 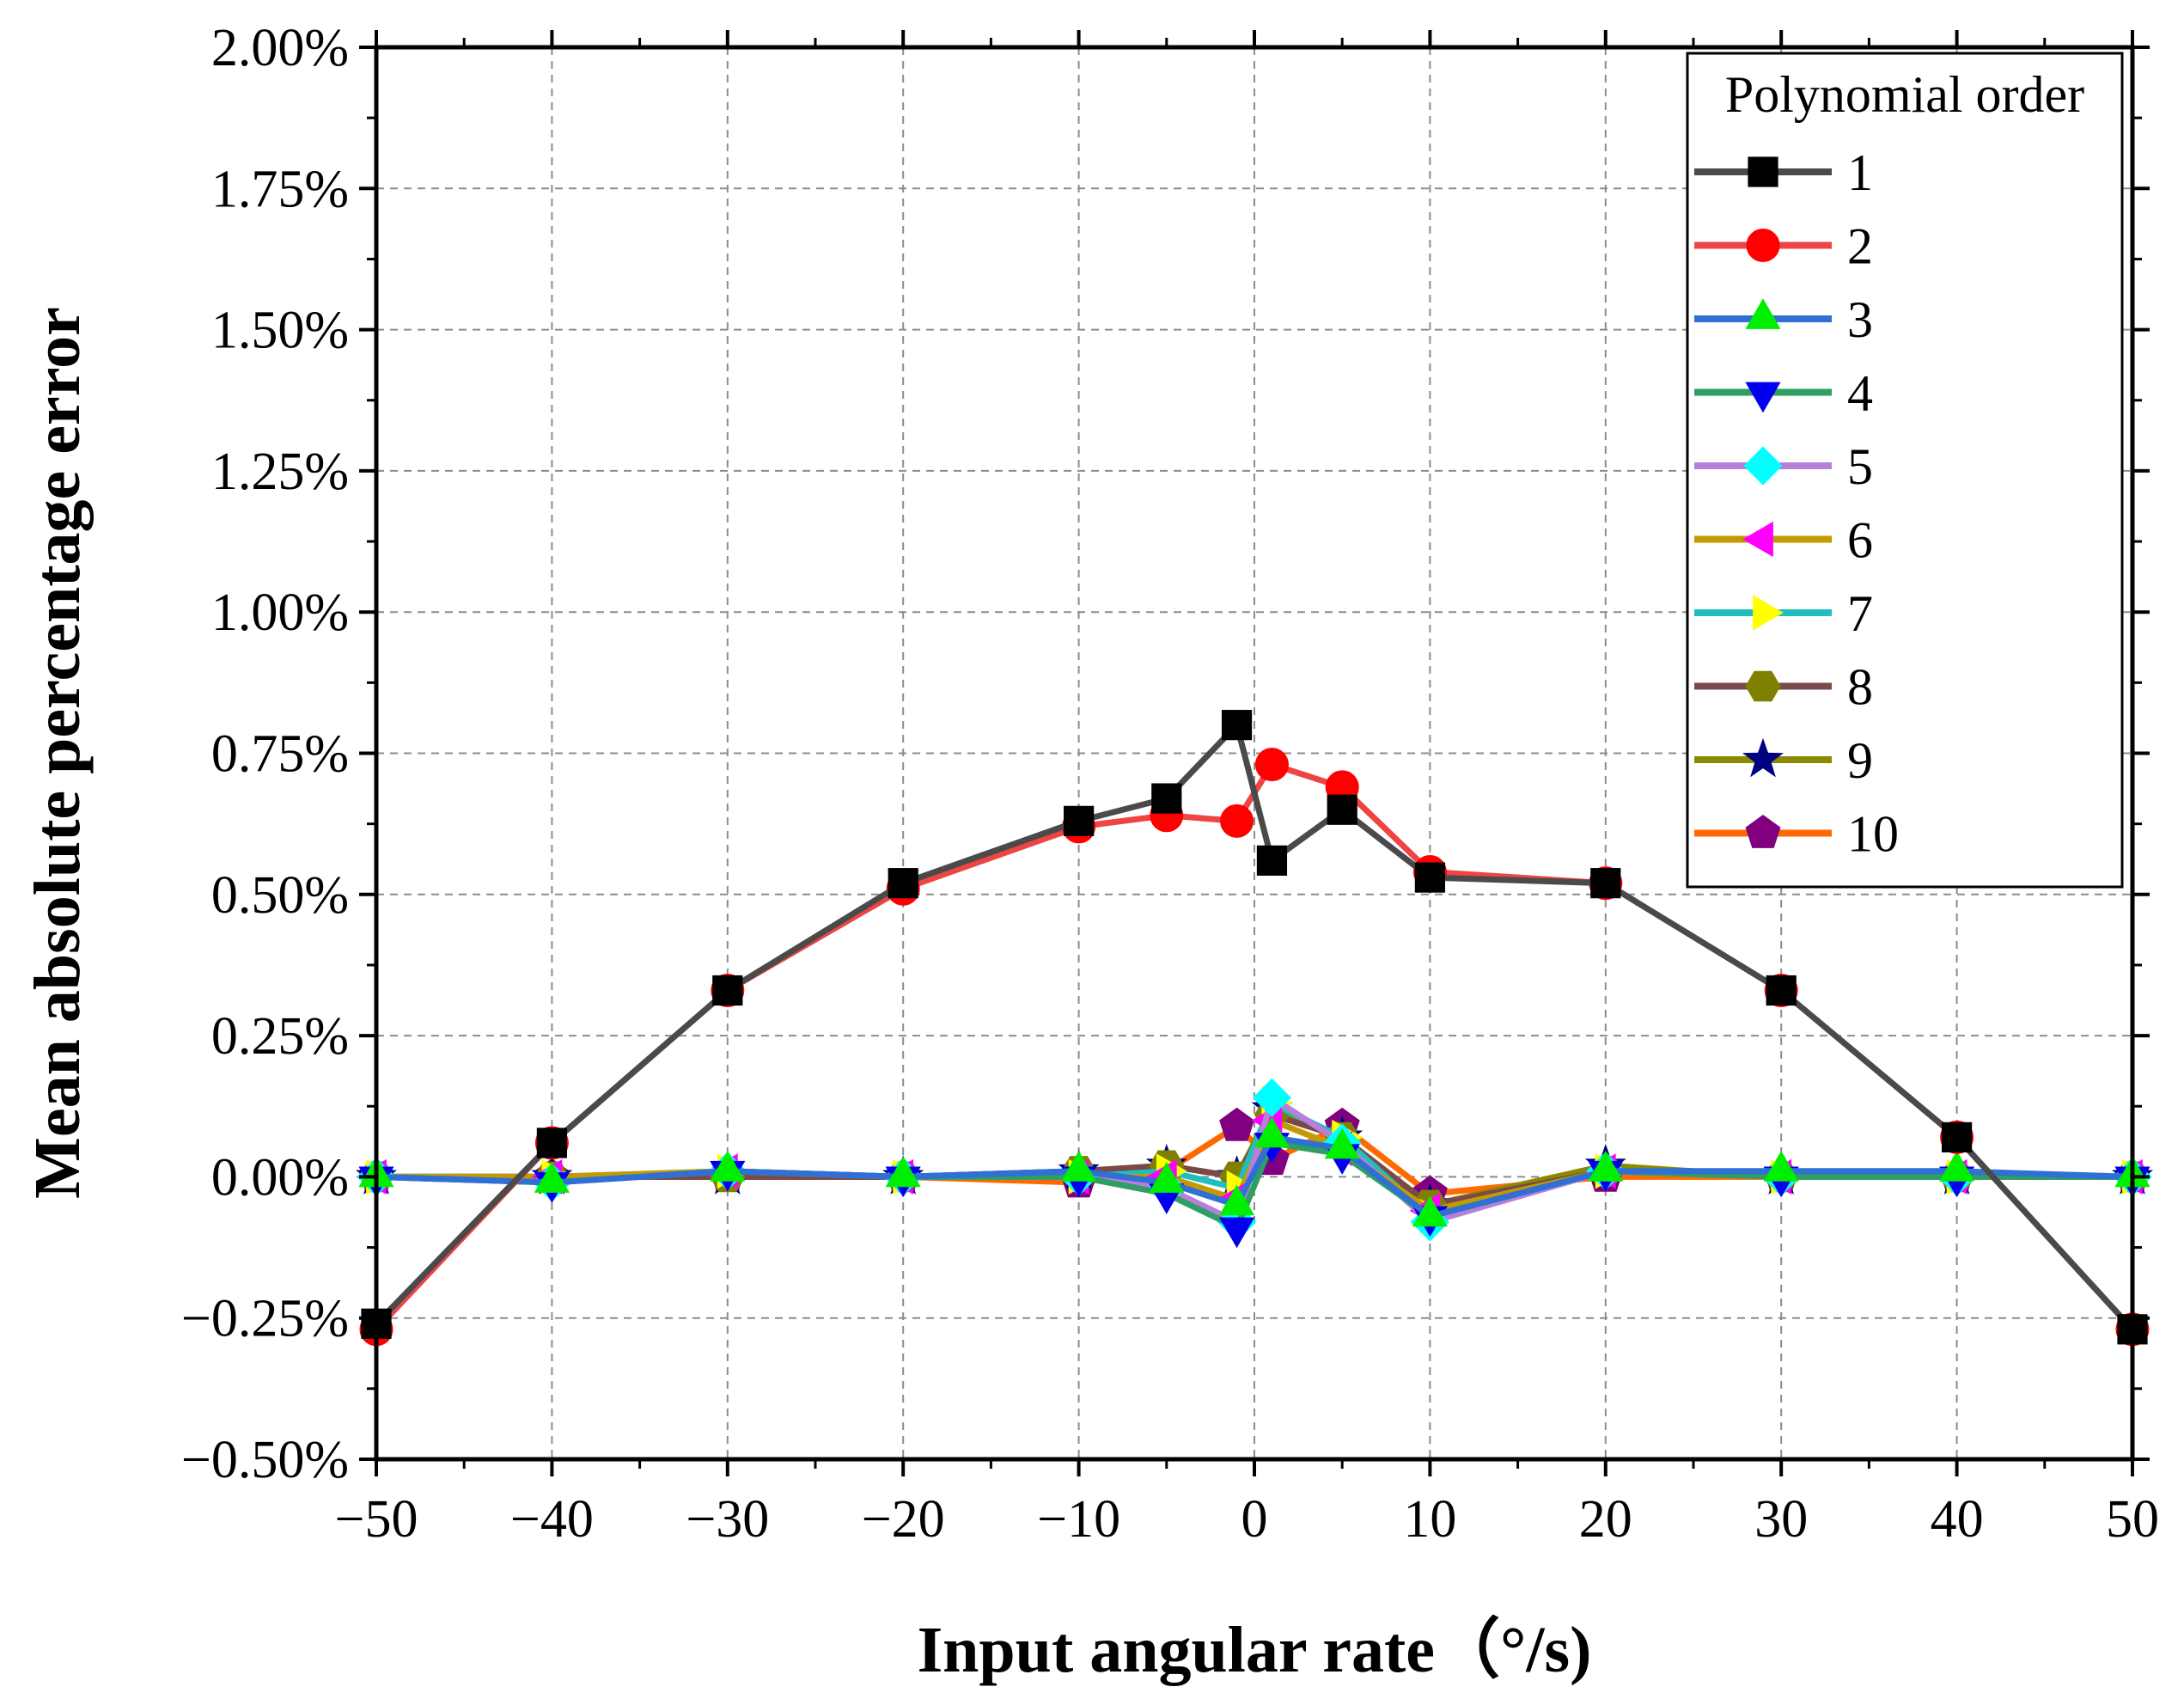 What do you see at coordinates (280, 613) in the screenshot?
I see `y-tick-label: 1.00%` at bounding box center [280, 613].